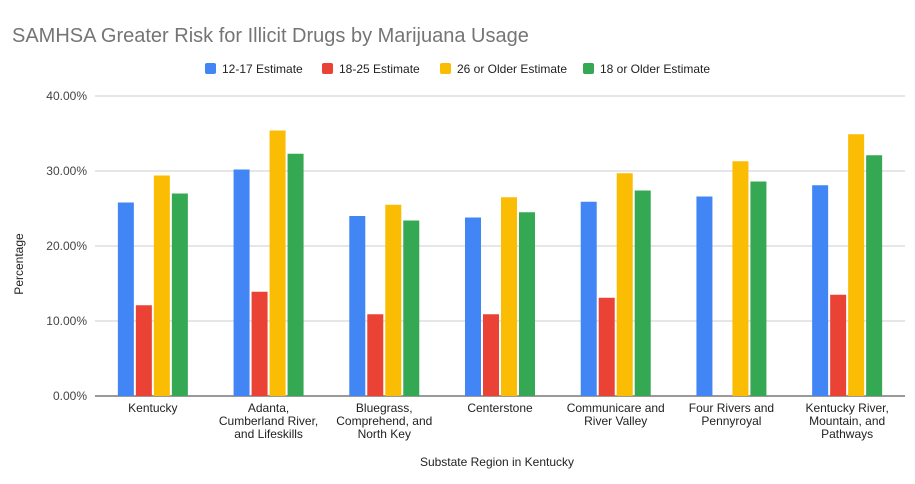  What do you see at coordinates (70, 396) in the screenshot?
I see `y-tick-label: 0.00%` at bounding box center [70, 396].